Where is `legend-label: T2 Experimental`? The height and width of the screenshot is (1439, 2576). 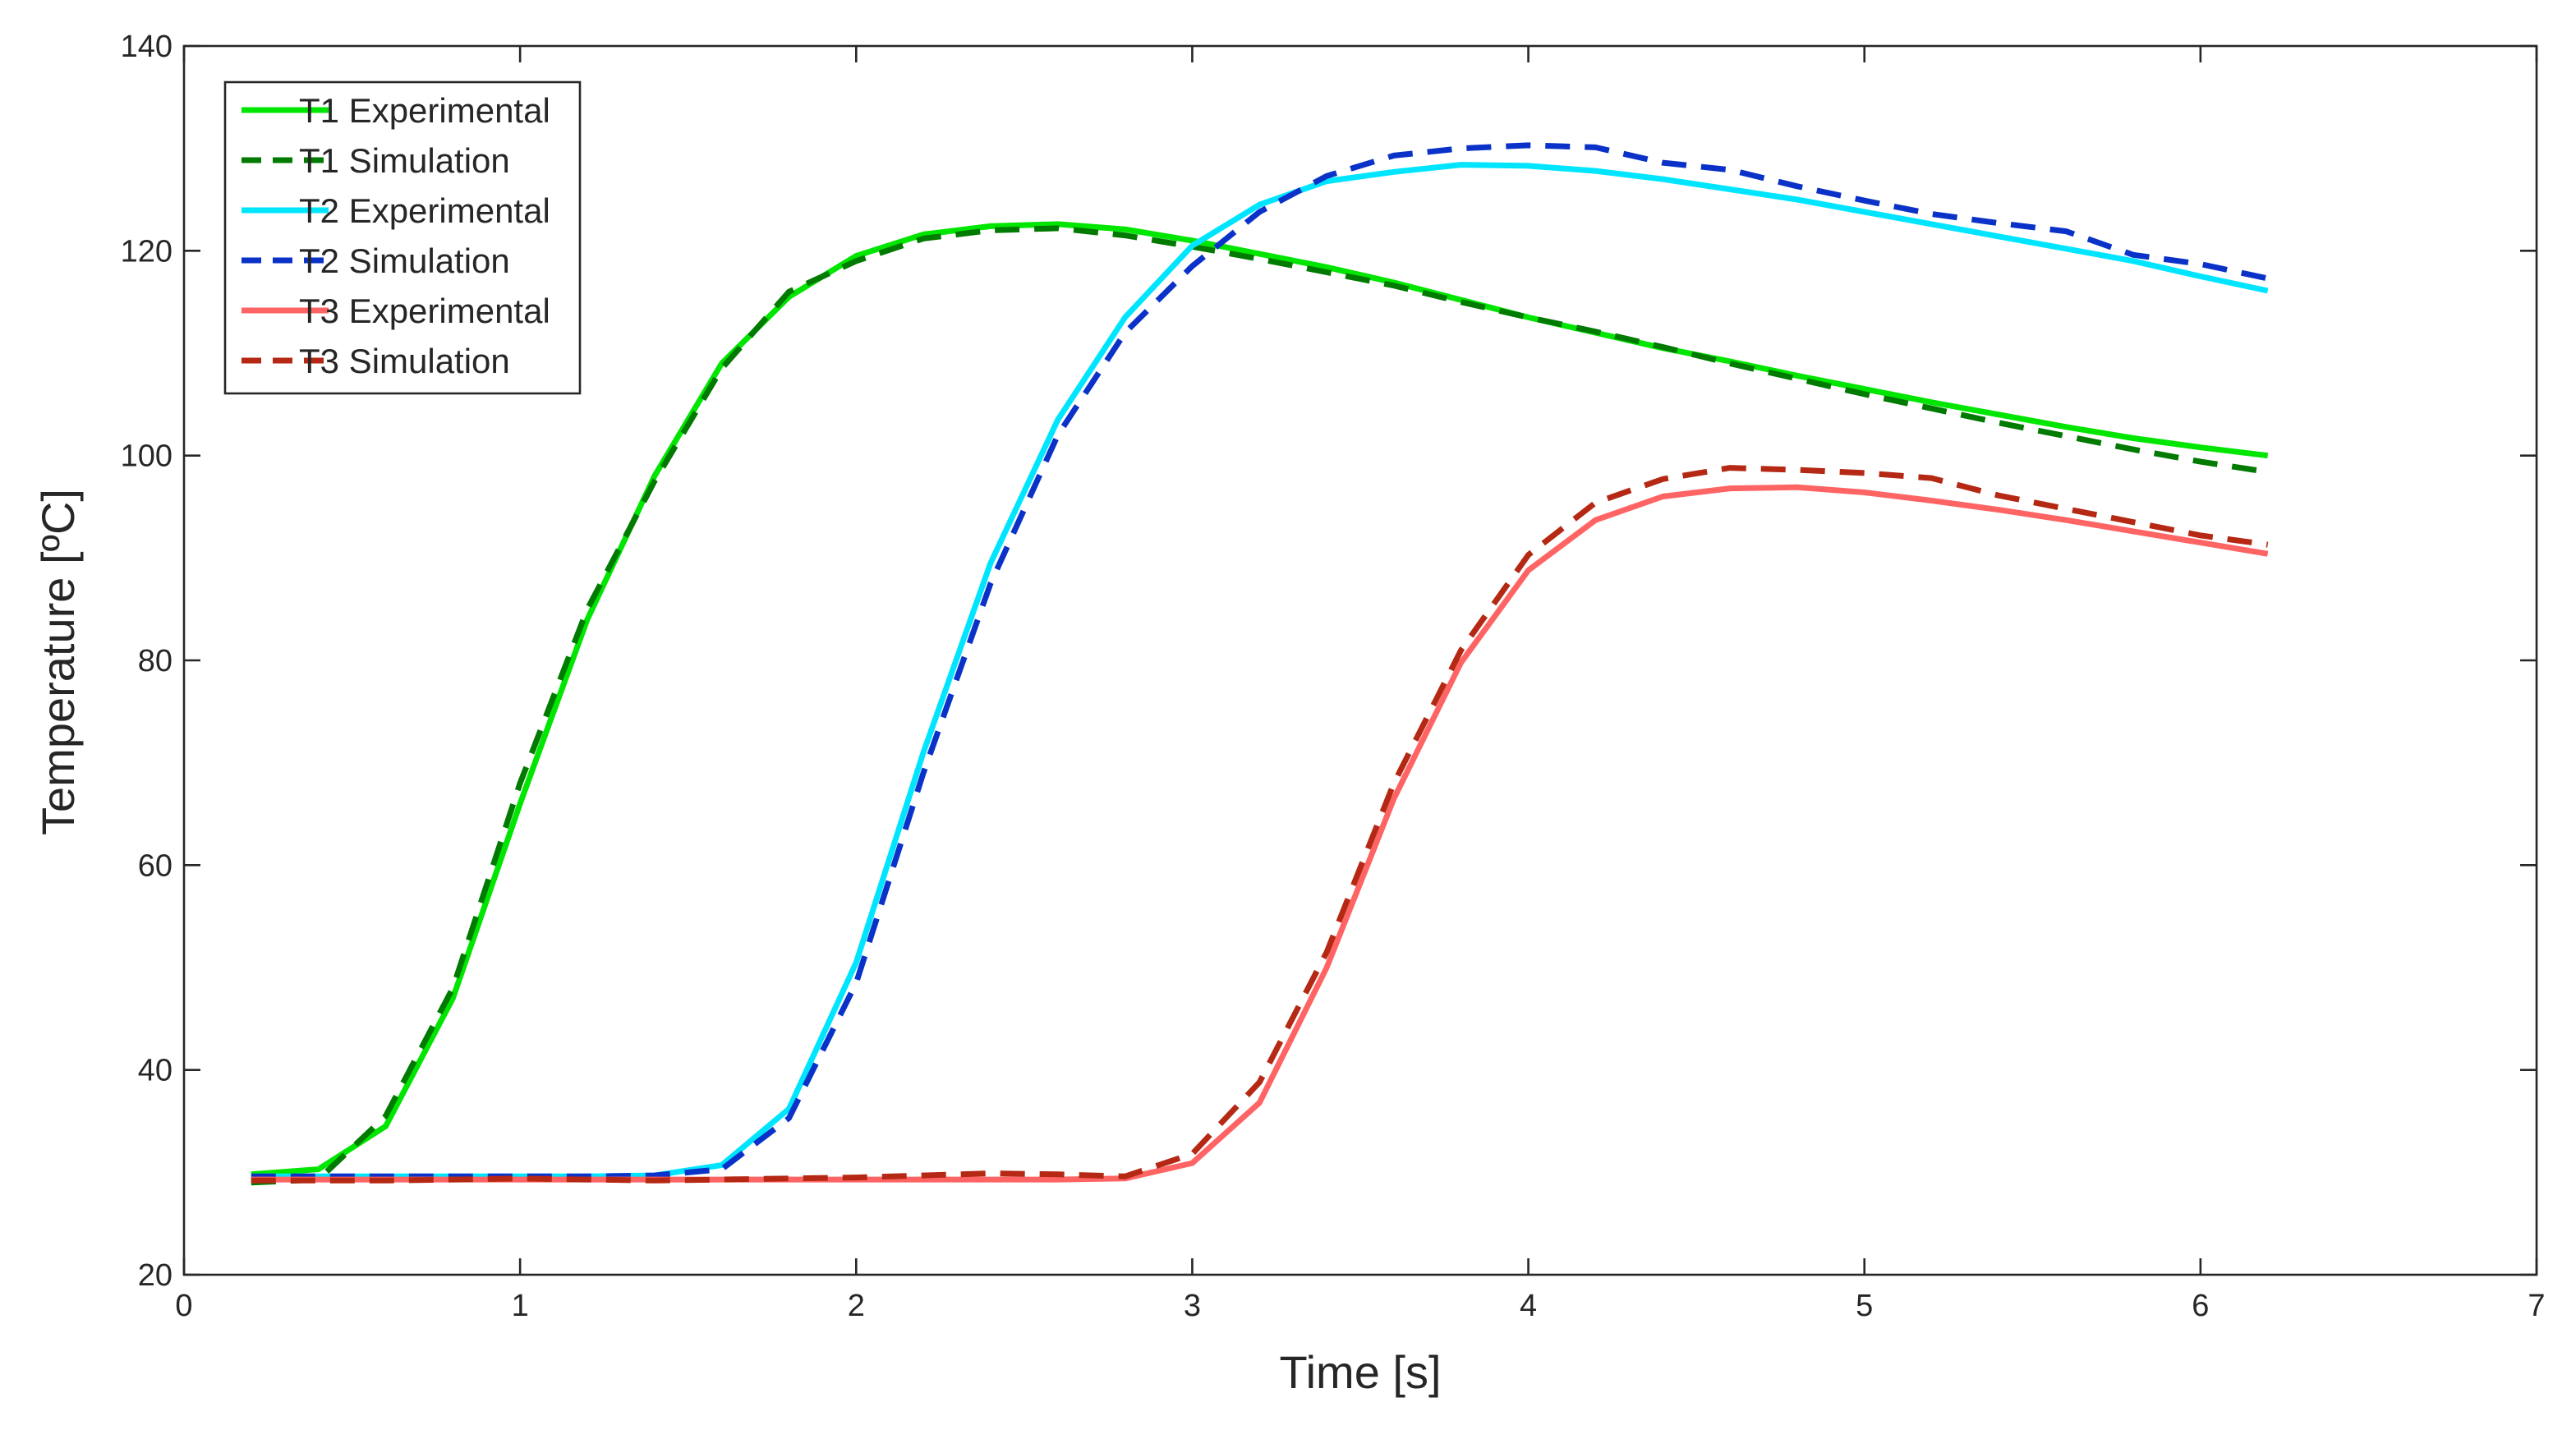 legend-label: T2 Experimental is located at coordinates (425, 210).